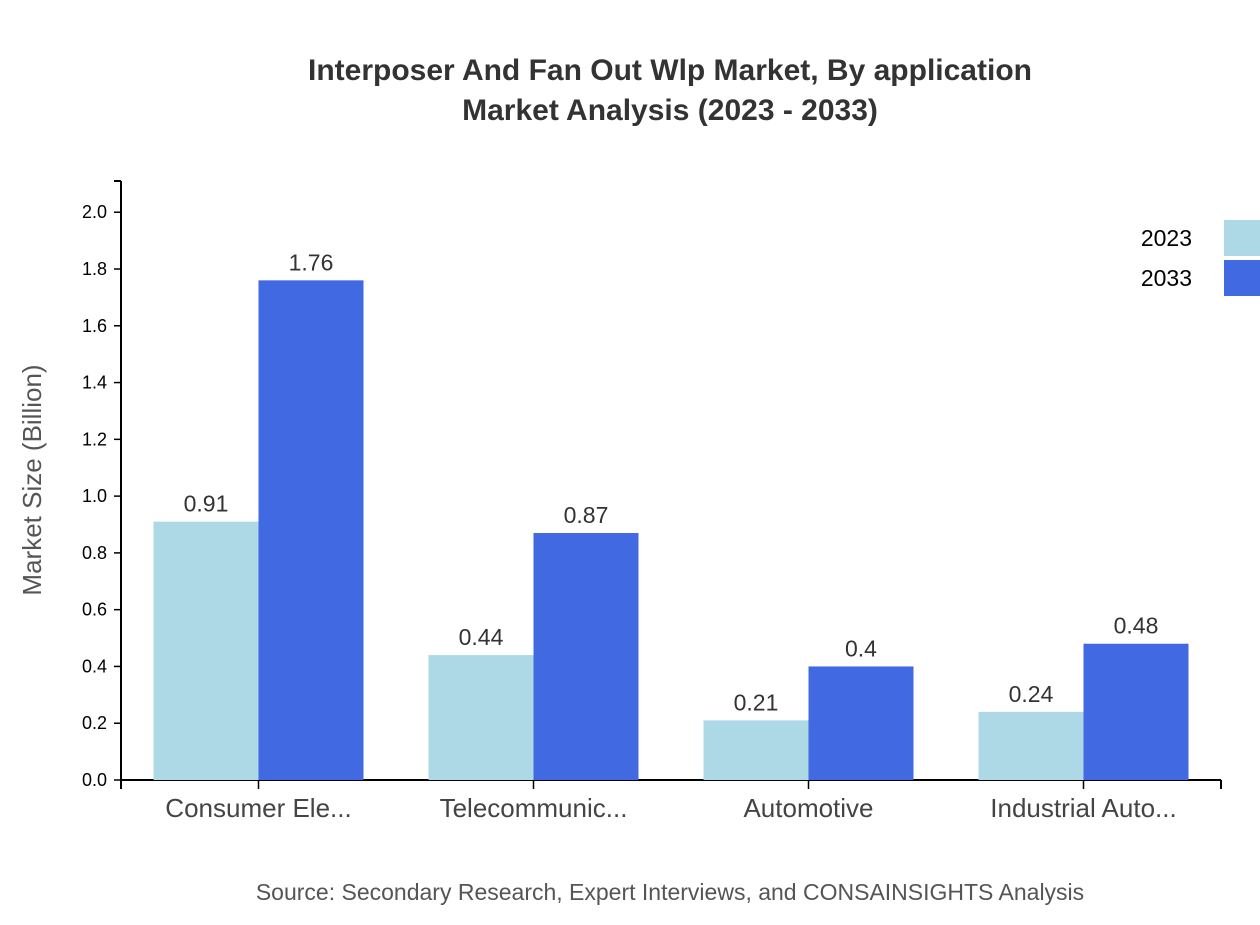  I want to click on x-tick-label: Automotive, so click(808, 808).